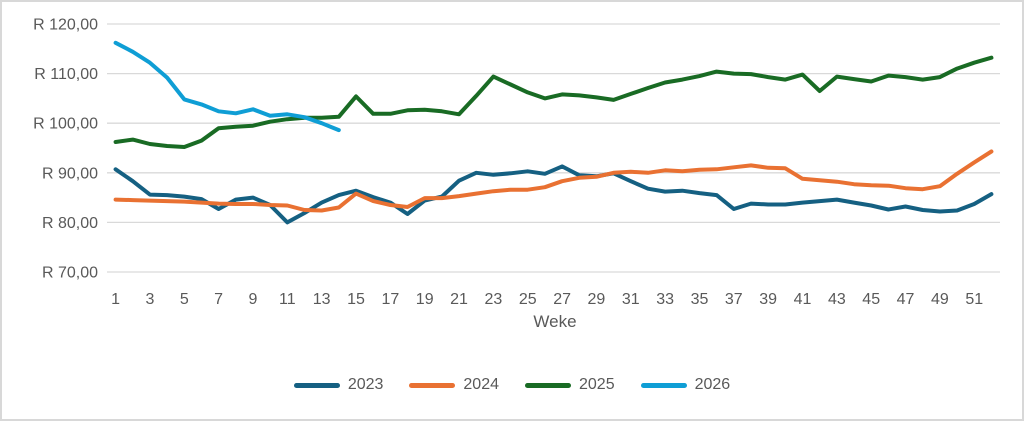  Describe the element at coordinates (253, 299) in the screenshot. I see `x-axis-tick-label: 9` at that location.